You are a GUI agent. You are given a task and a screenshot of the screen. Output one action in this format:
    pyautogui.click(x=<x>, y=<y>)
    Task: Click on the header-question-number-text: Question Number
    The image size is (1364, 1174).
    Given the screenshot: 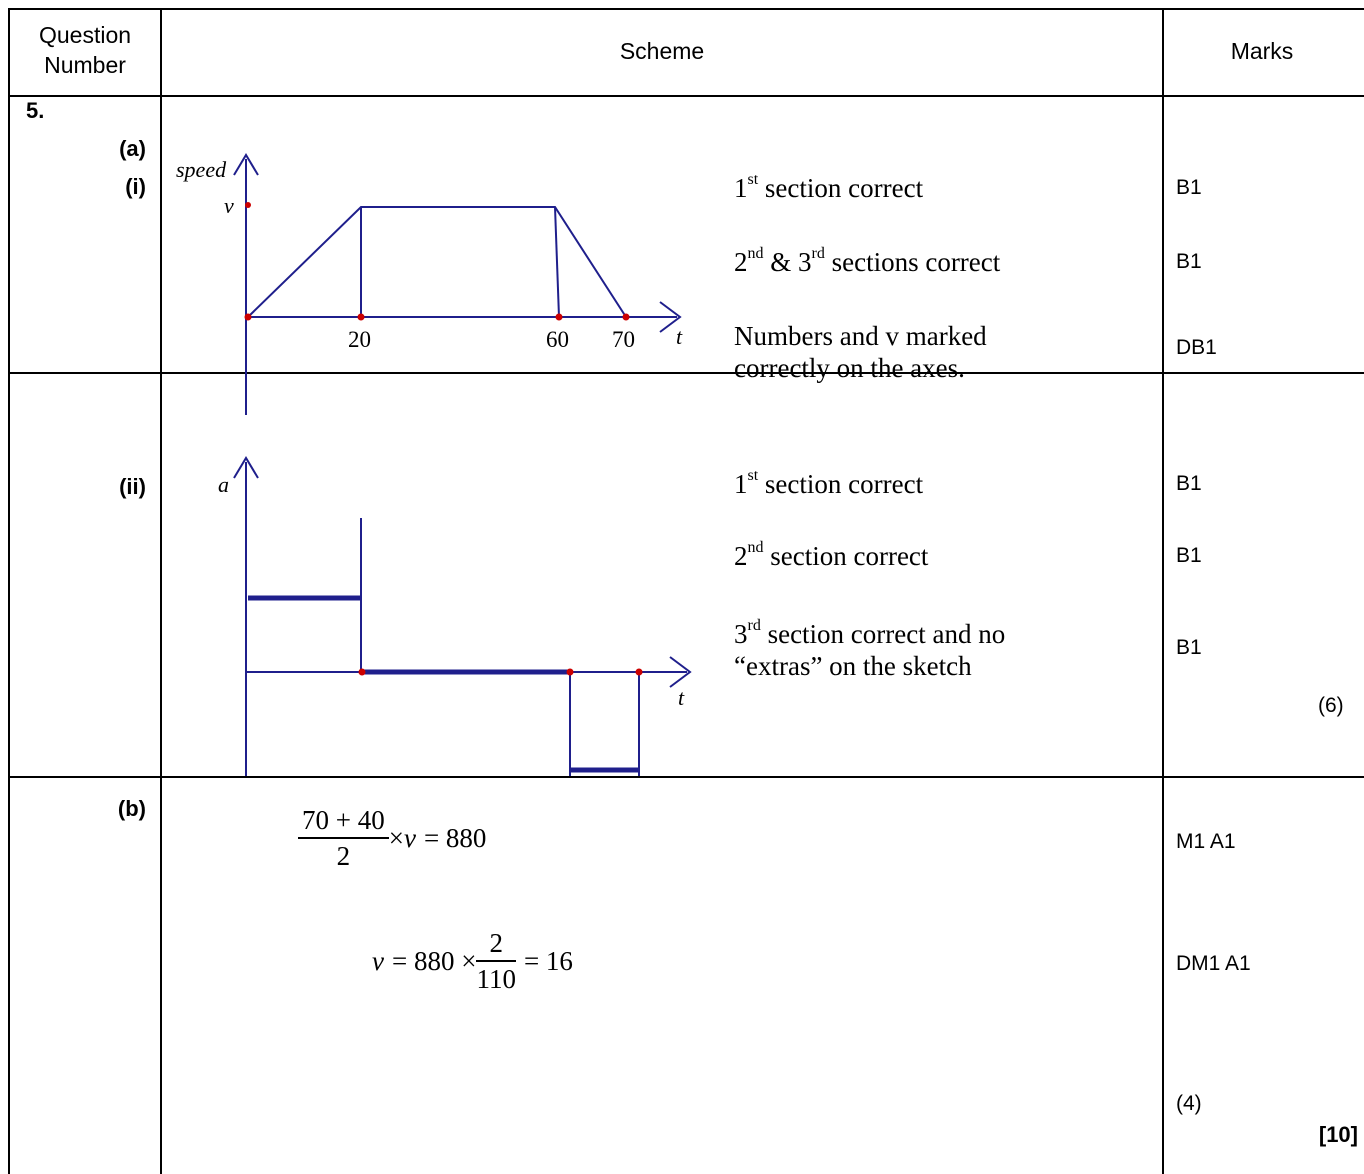 What is the action you would take?
    pyautogui.click(x=85, y=50)
    